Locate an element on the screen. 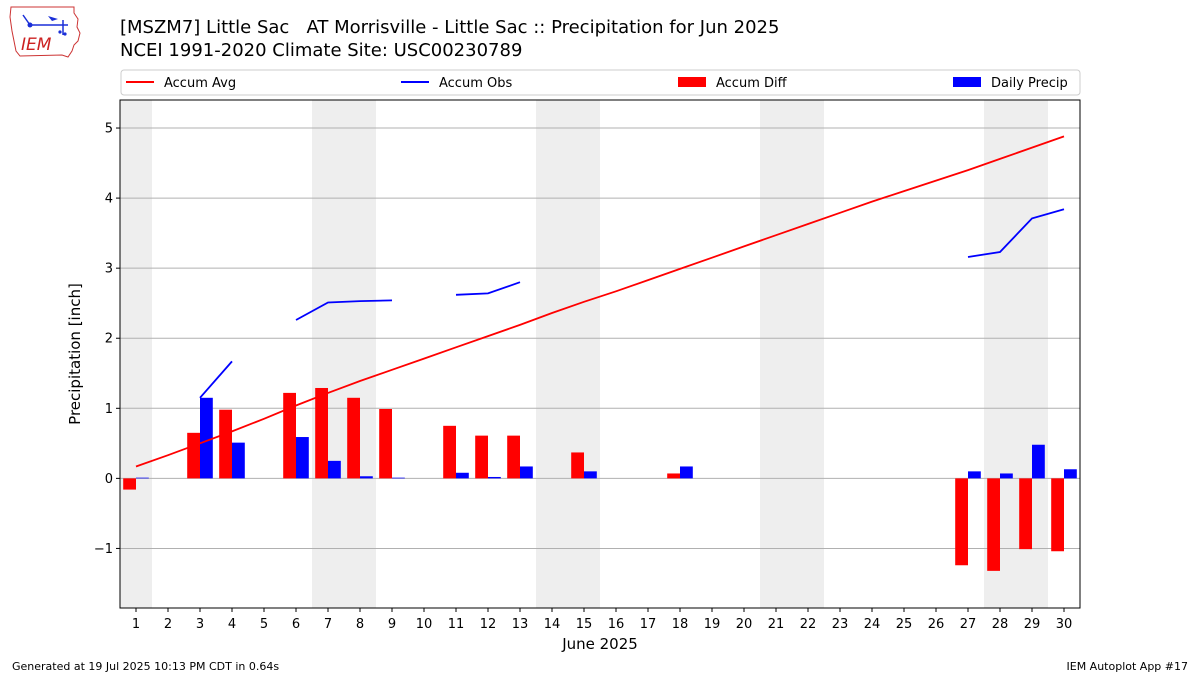  x-tick-label: 1 is located at coordinates (136, 624).